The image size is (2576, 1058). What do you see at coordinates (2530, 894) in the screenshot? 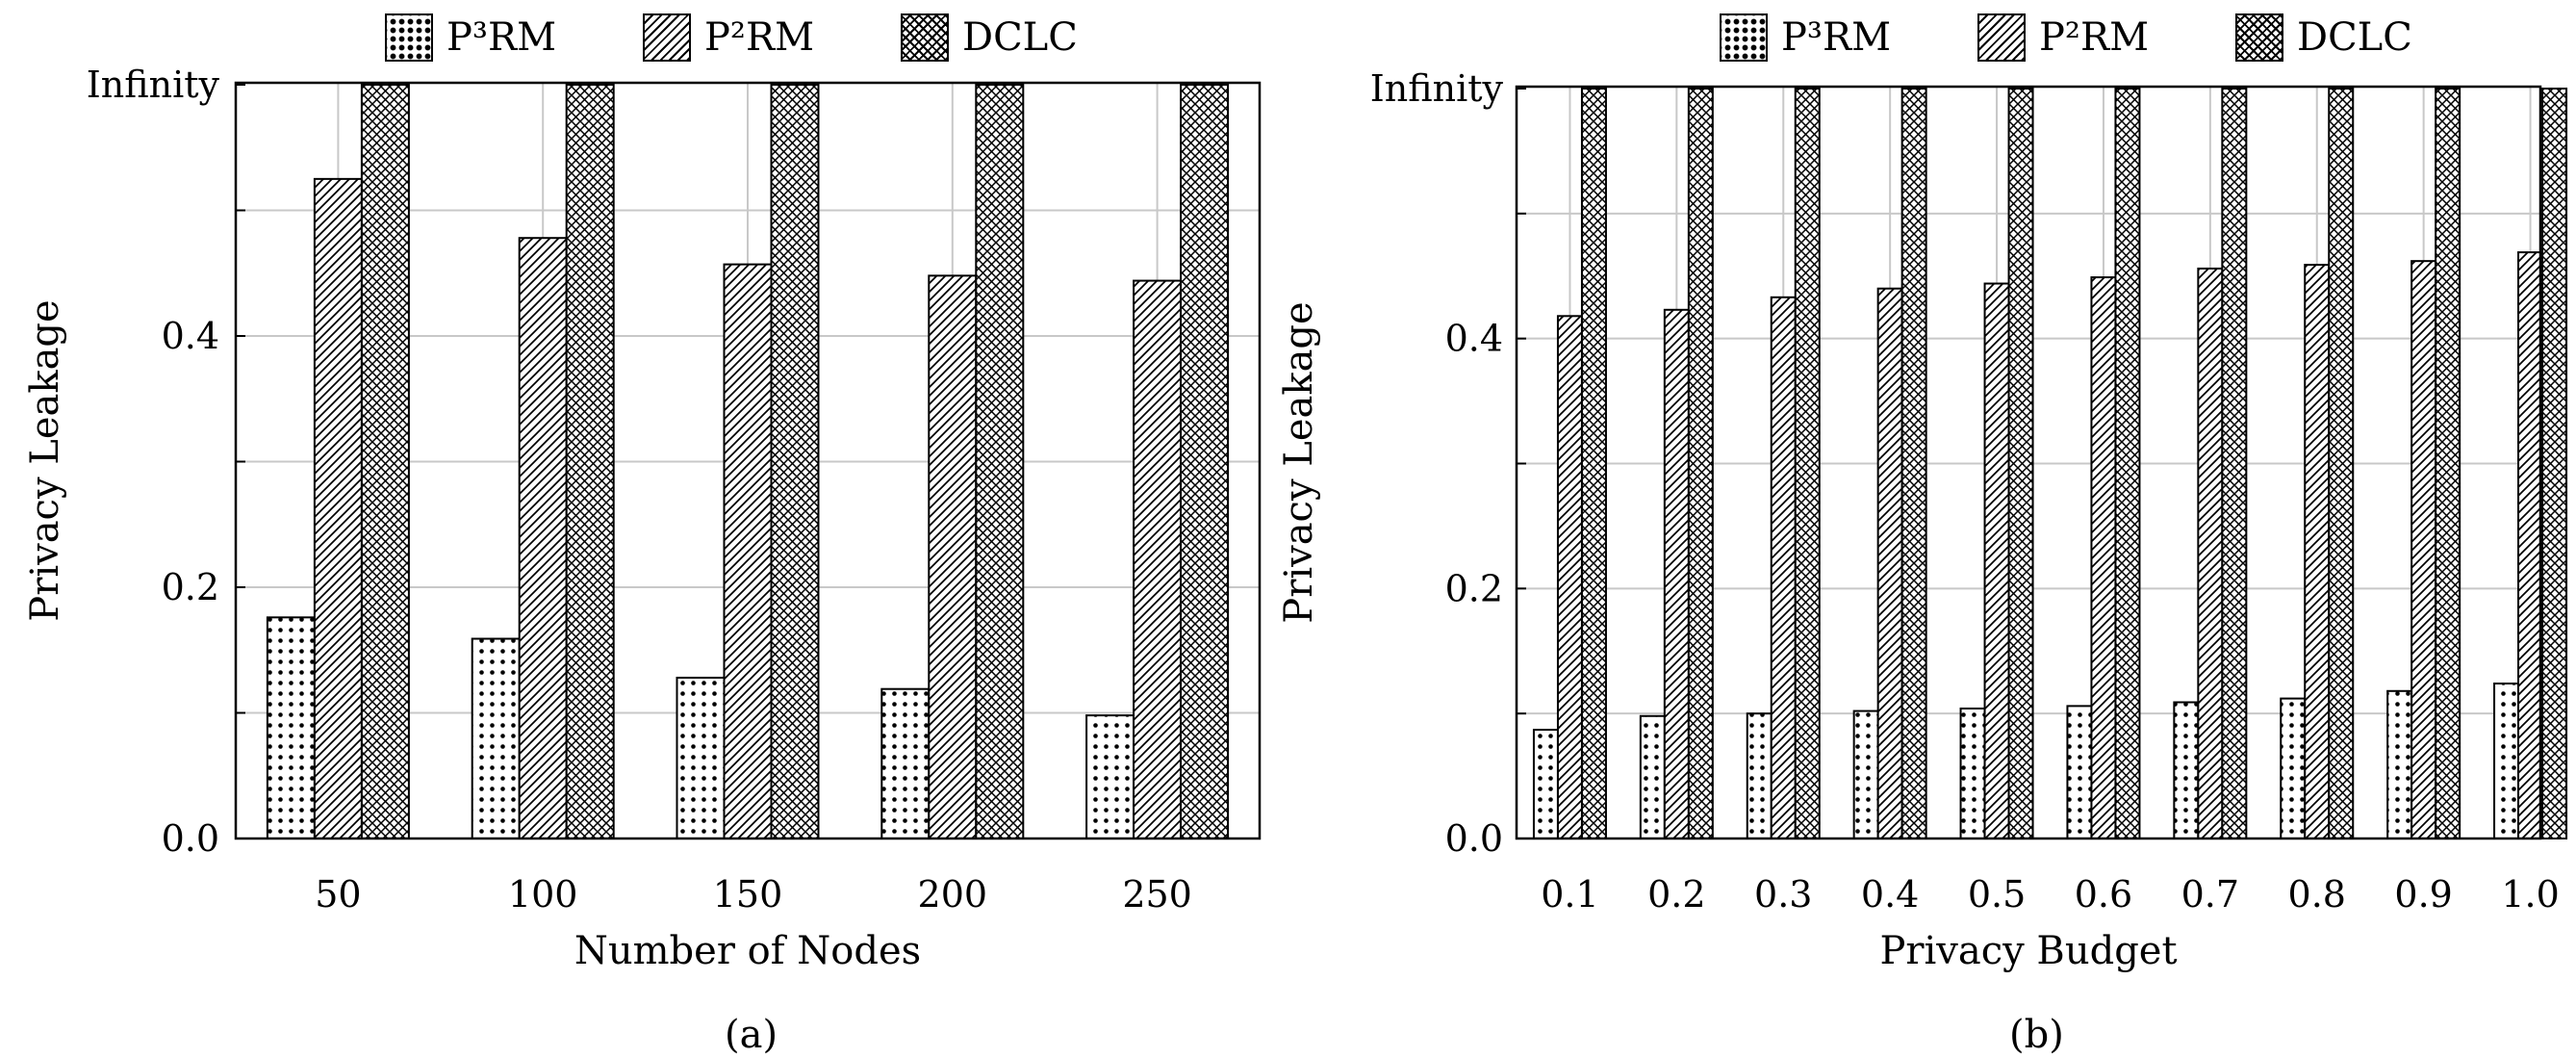
I see `x-tick-label: 1.0` at bounding box center [2530, 894].